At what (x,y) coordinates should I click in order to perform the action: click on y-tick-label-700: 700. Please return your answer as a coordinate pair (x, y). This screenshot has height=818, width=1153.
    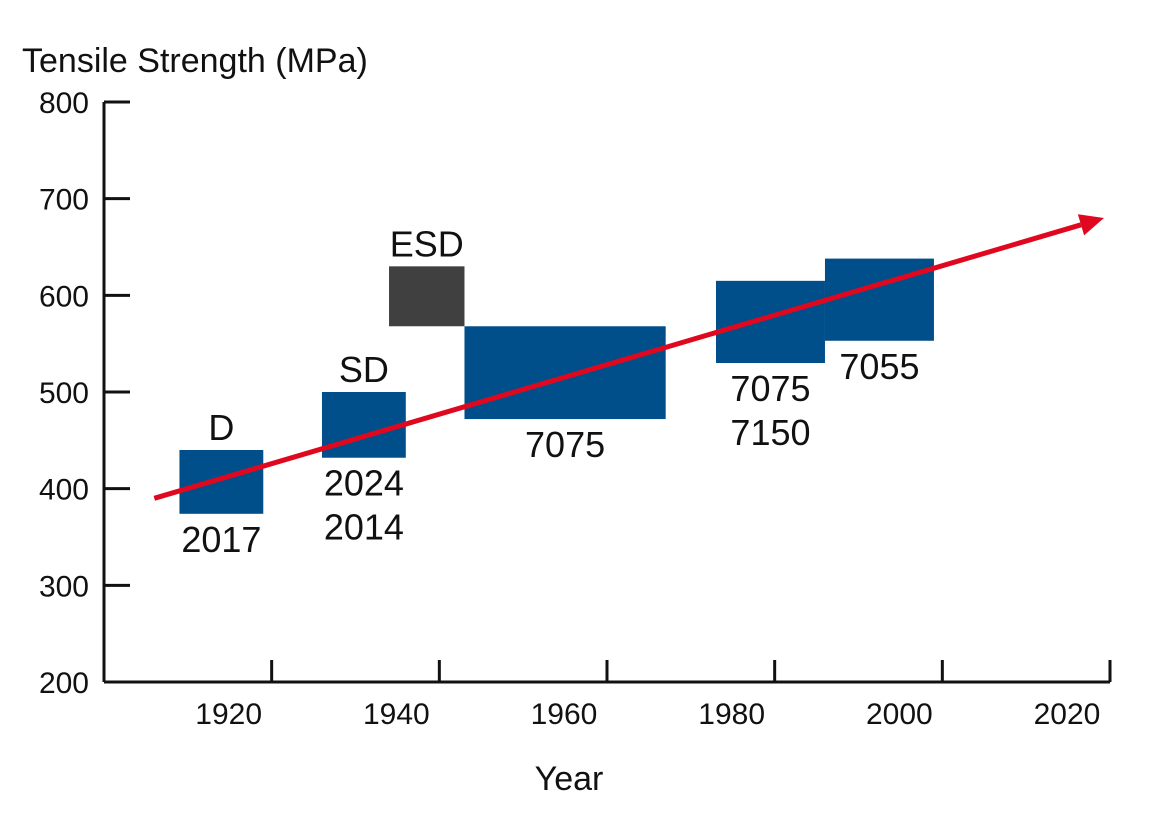
    Looking at the image, I should click on (64, 200).